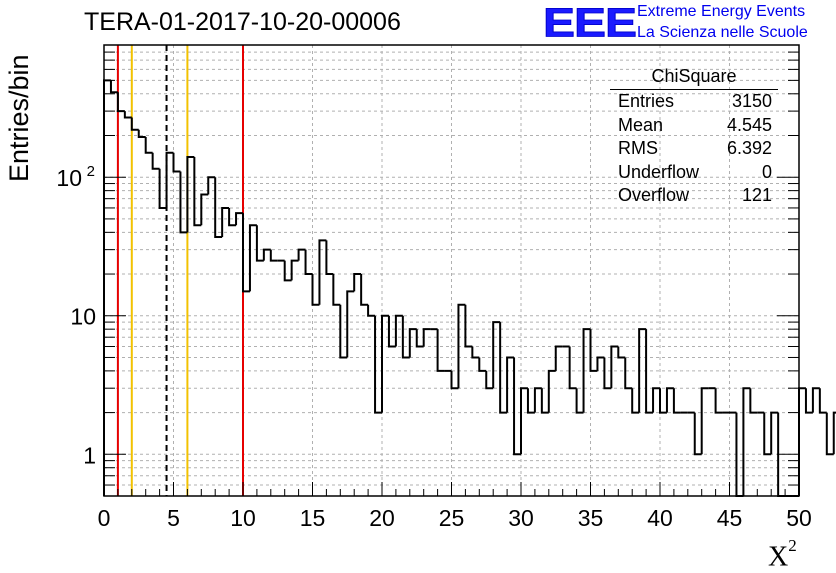 The width and height of the screenshot is (836, 573). What do you see at coordinates (694, 126) in the screenshot?
I see `stats-row-mean: Mean 4.545` at bounding box center [694, 126].